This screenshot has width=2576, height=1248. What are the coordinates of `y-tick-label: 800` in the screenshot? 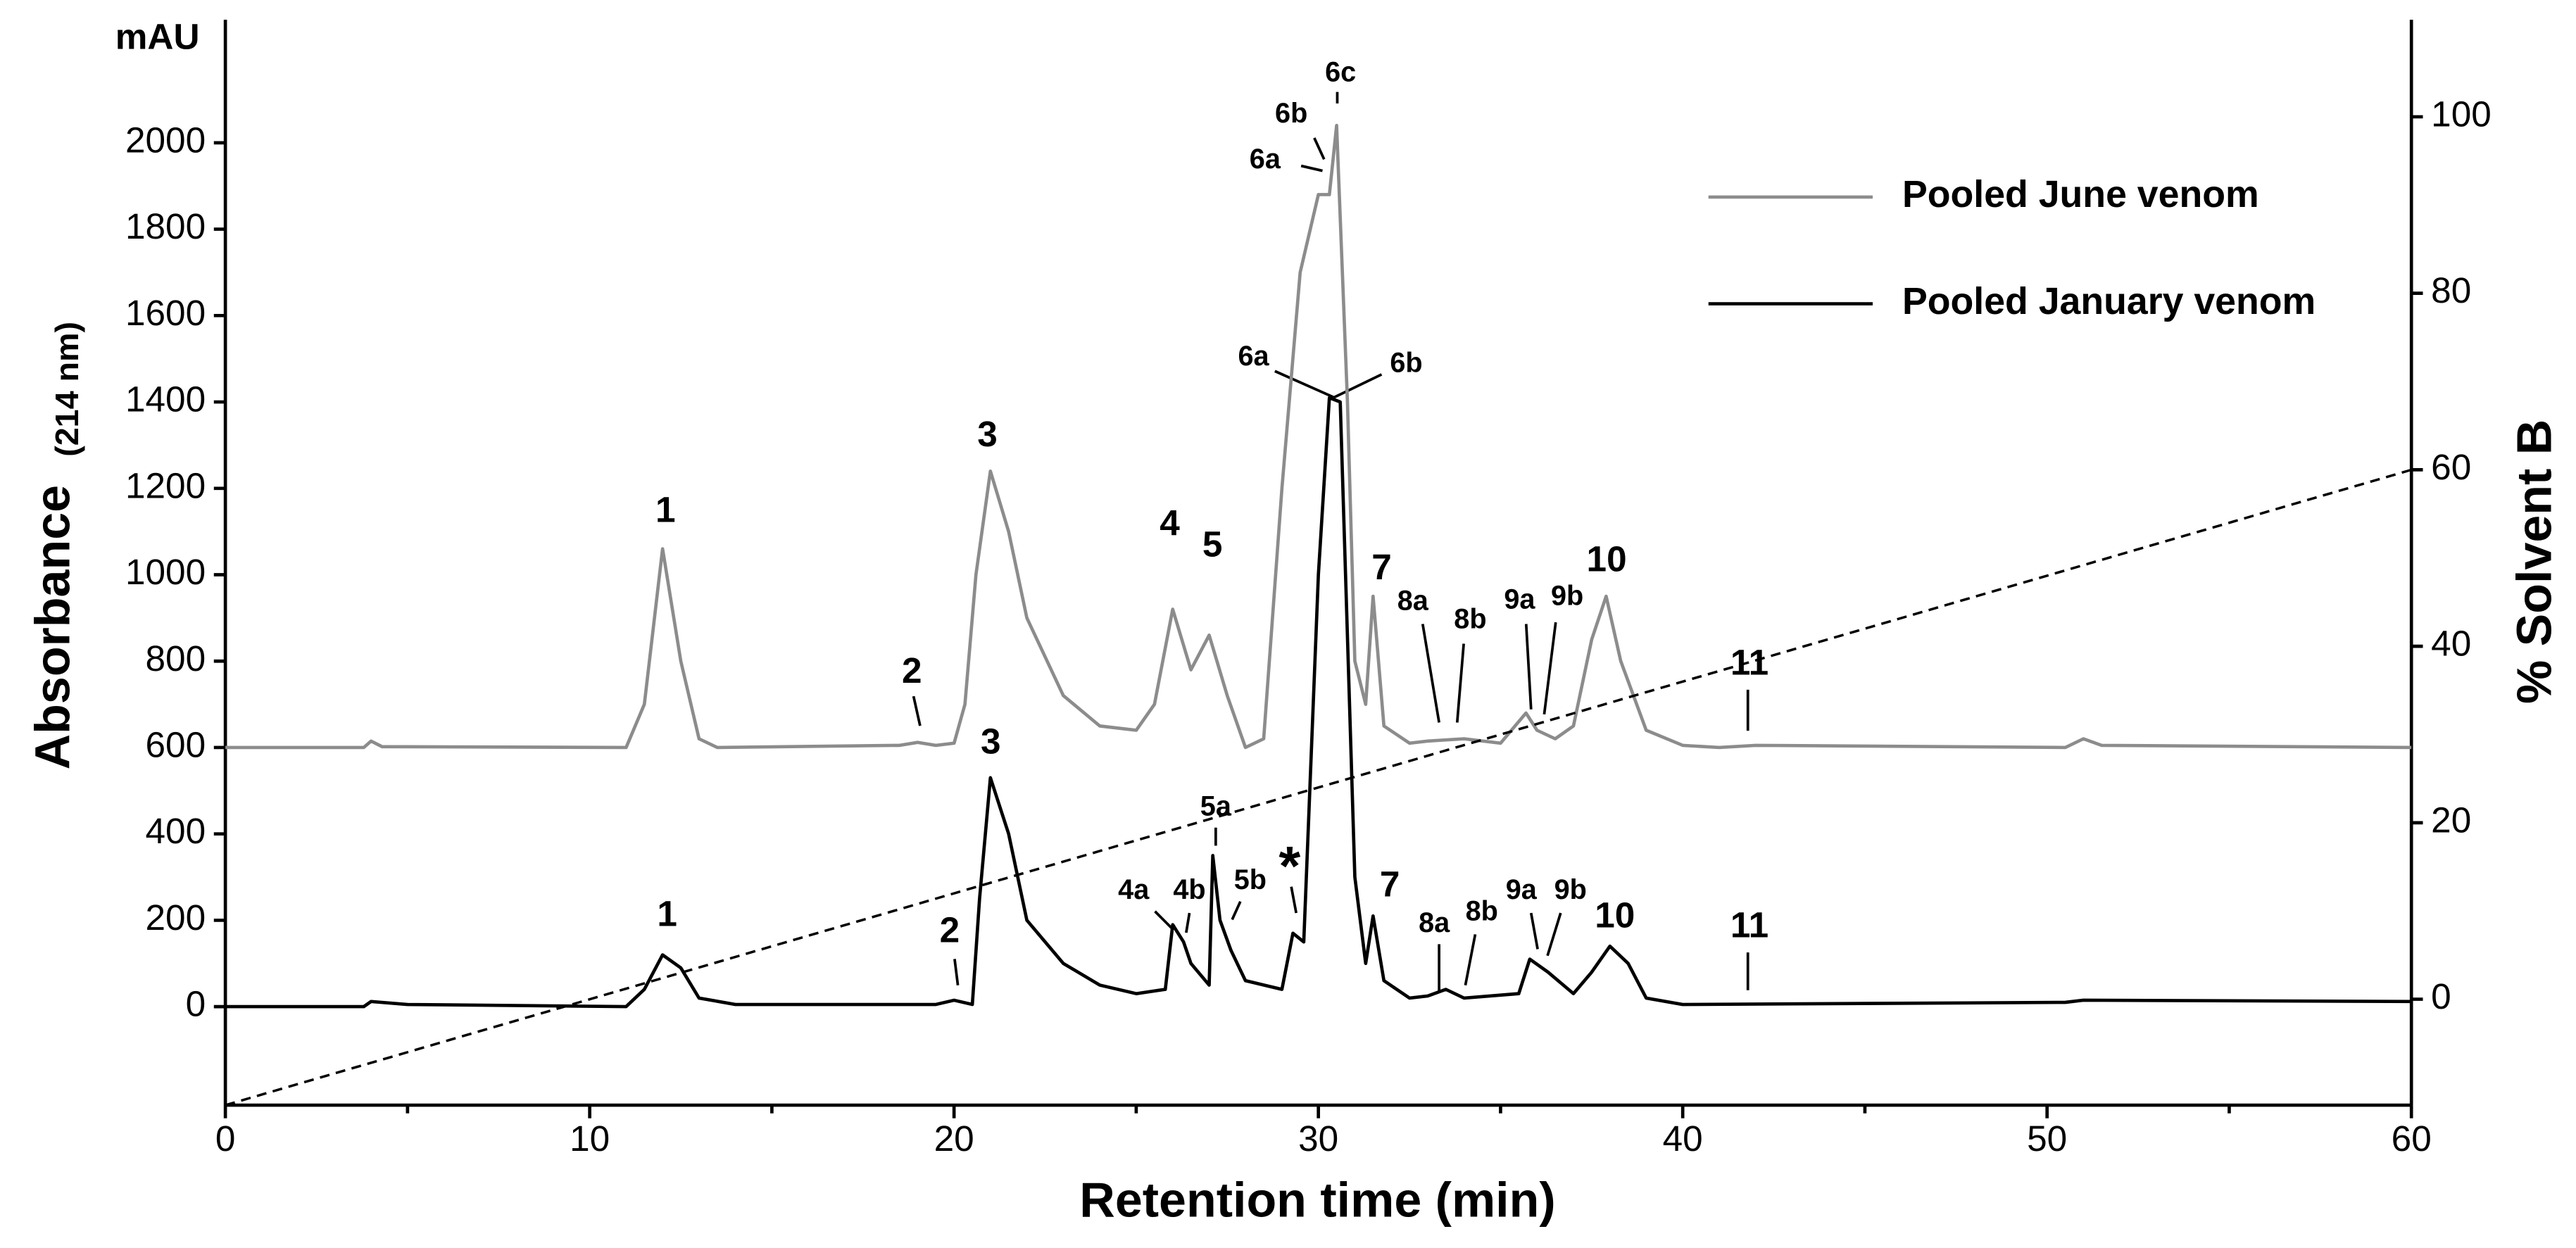 It's located at (176, 658).